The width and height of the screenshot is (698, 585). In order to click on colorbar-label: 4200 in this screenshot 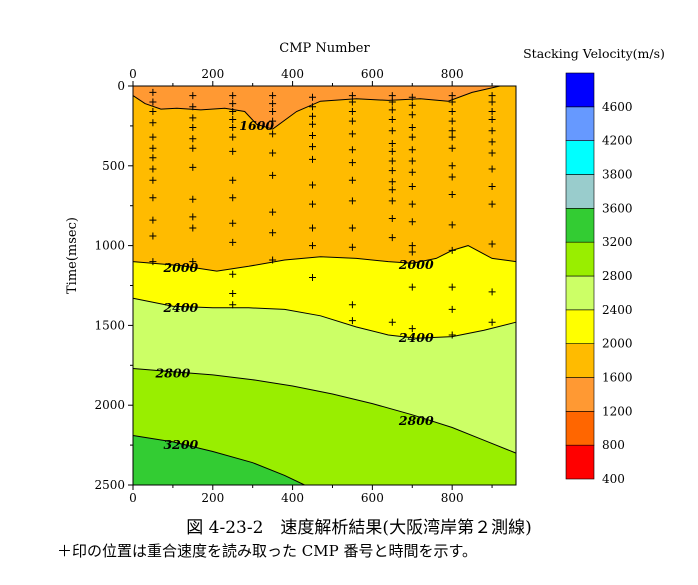, I will do `click(617, 141)`.